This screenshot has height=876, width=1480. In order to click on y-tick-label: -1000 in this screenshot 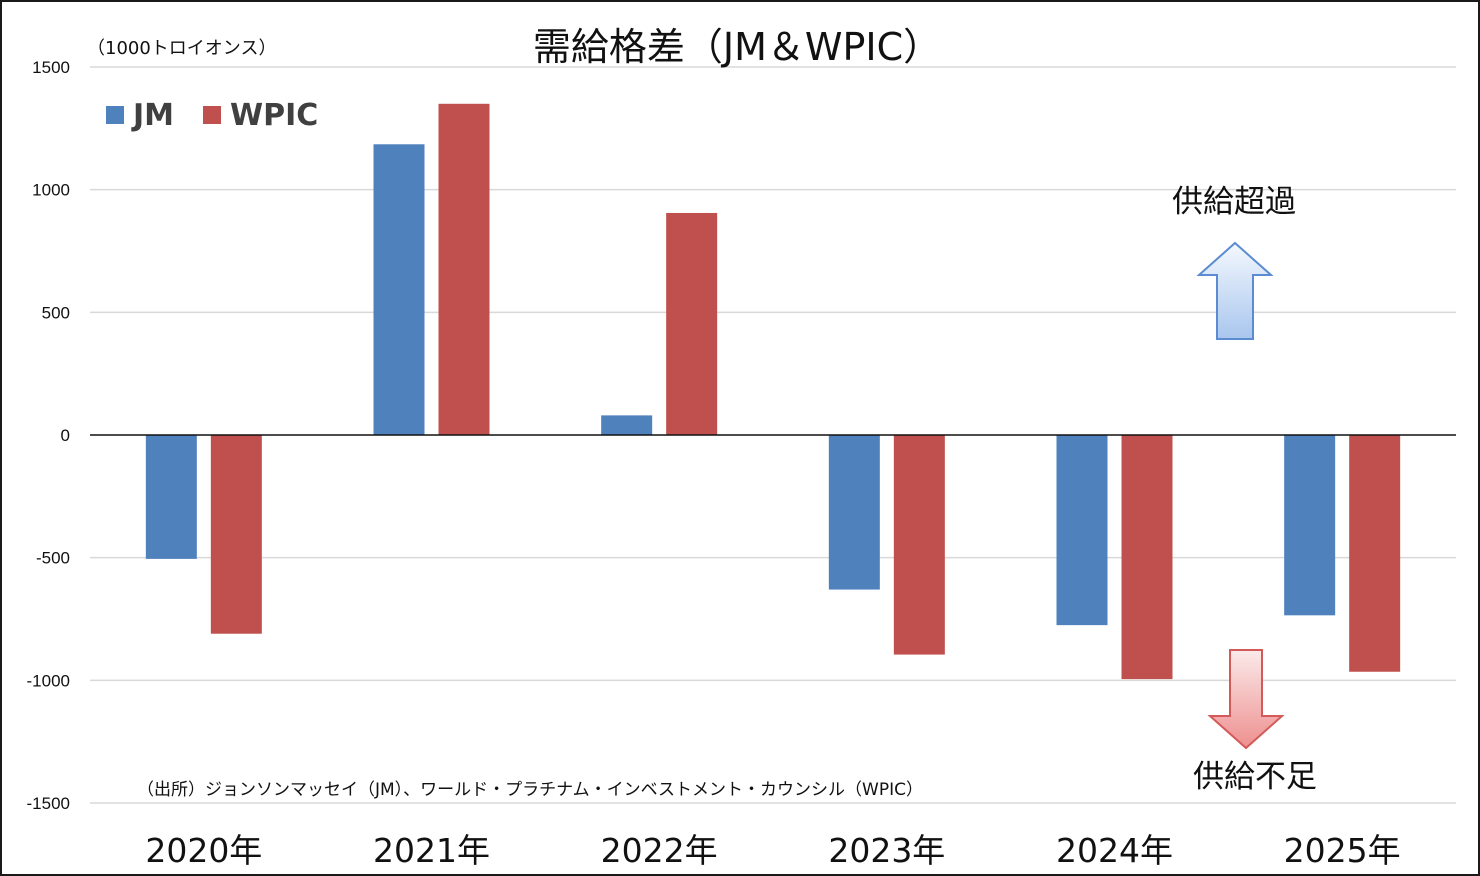, I will do `click(48, 680)`.